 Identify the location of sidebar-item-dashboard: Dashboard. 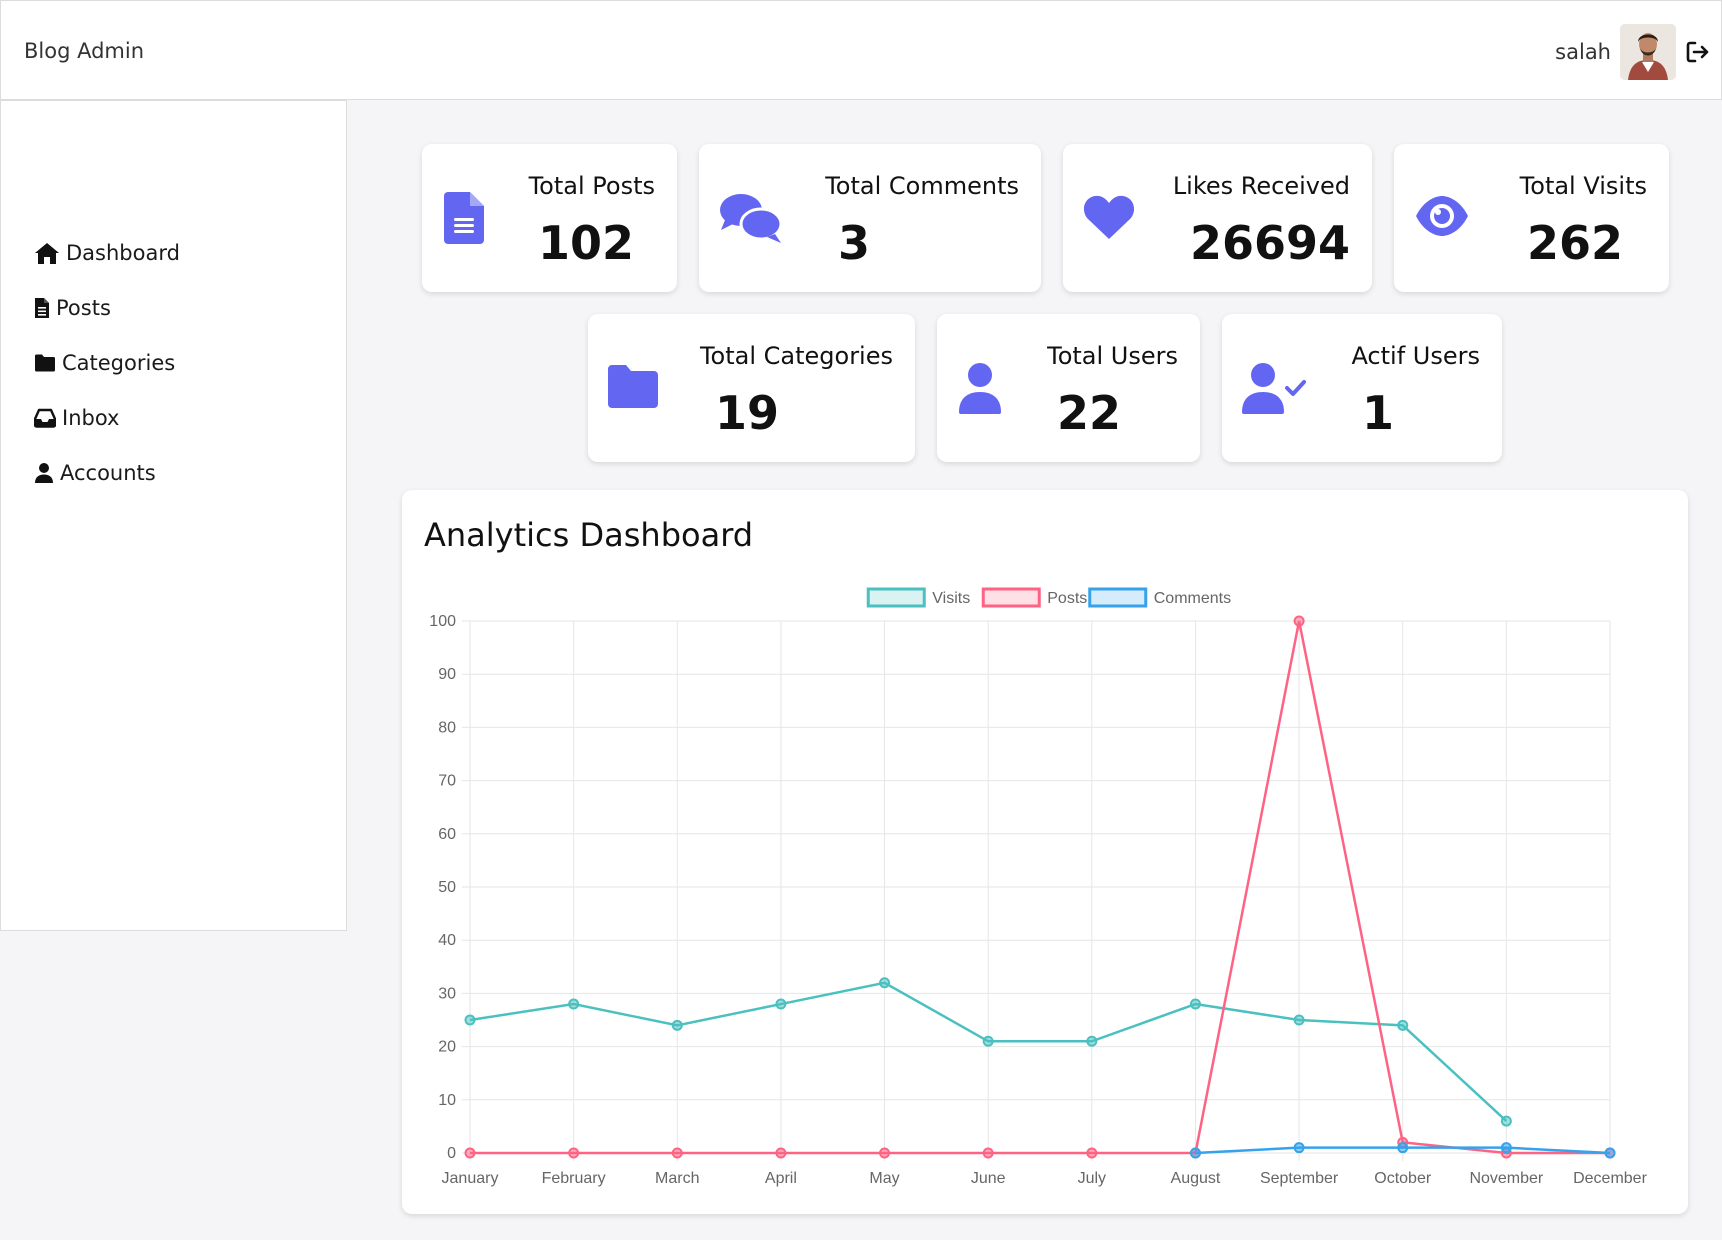
(107, 253).